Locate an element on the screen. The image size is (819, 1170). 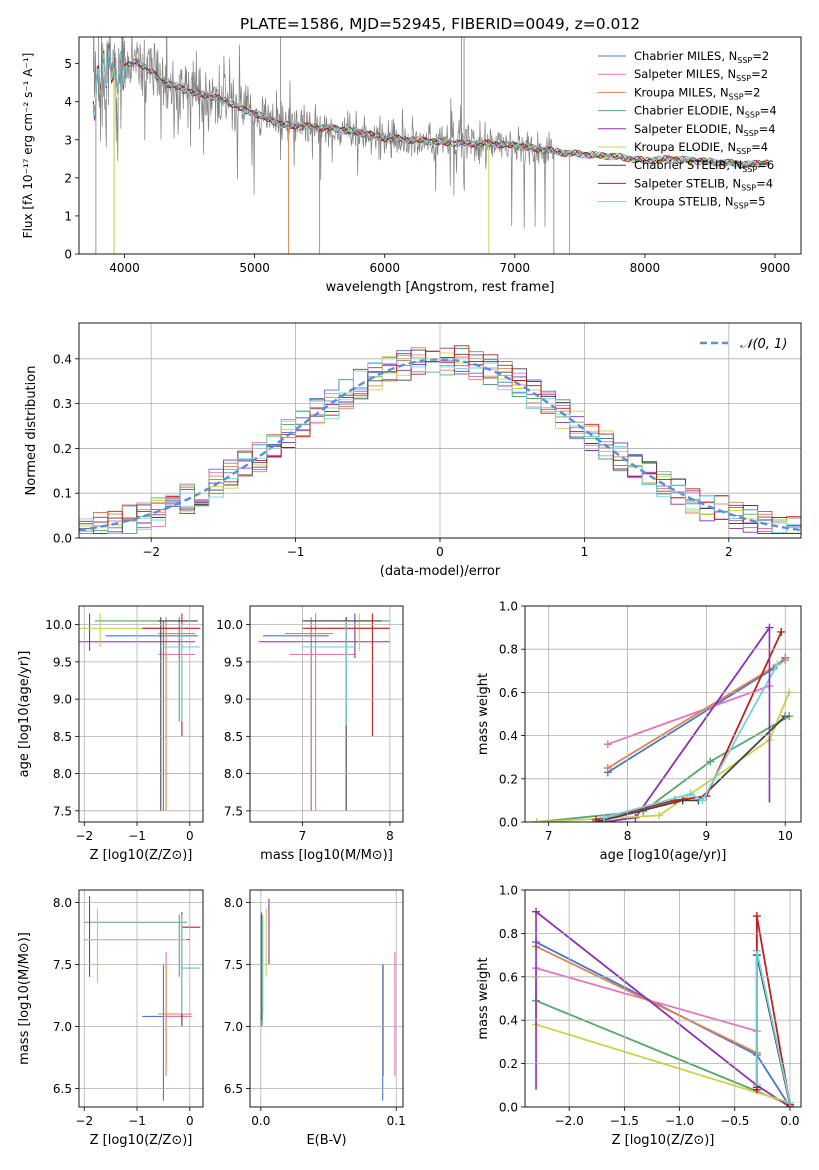
x-tick-label: 9 is located at coordinates (707, 836).